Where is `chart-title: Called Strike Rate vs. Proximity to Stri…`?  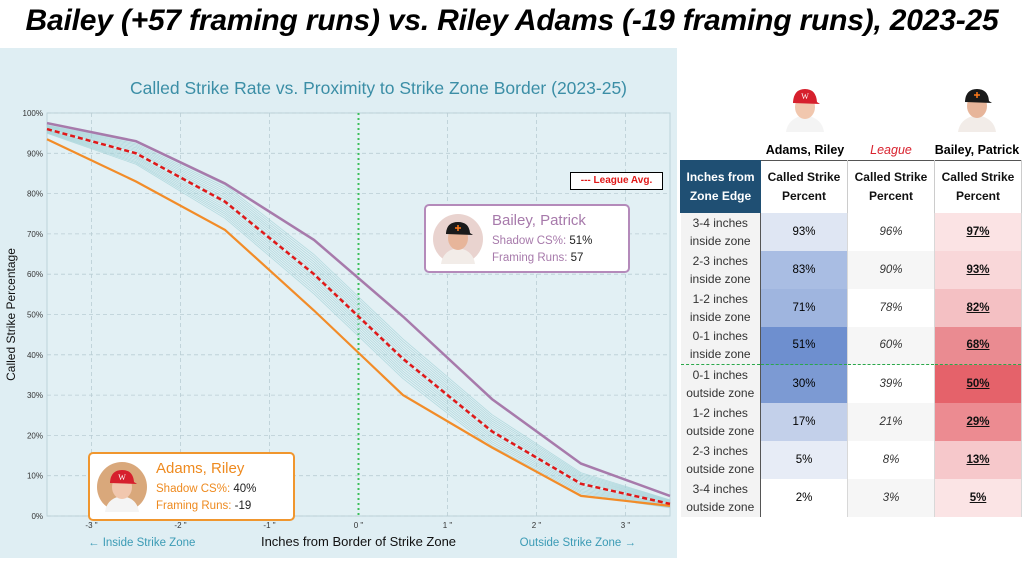 chart-title: Called Strike Rate vs. Proximity to Stri… is located at coordinates (378, 88).